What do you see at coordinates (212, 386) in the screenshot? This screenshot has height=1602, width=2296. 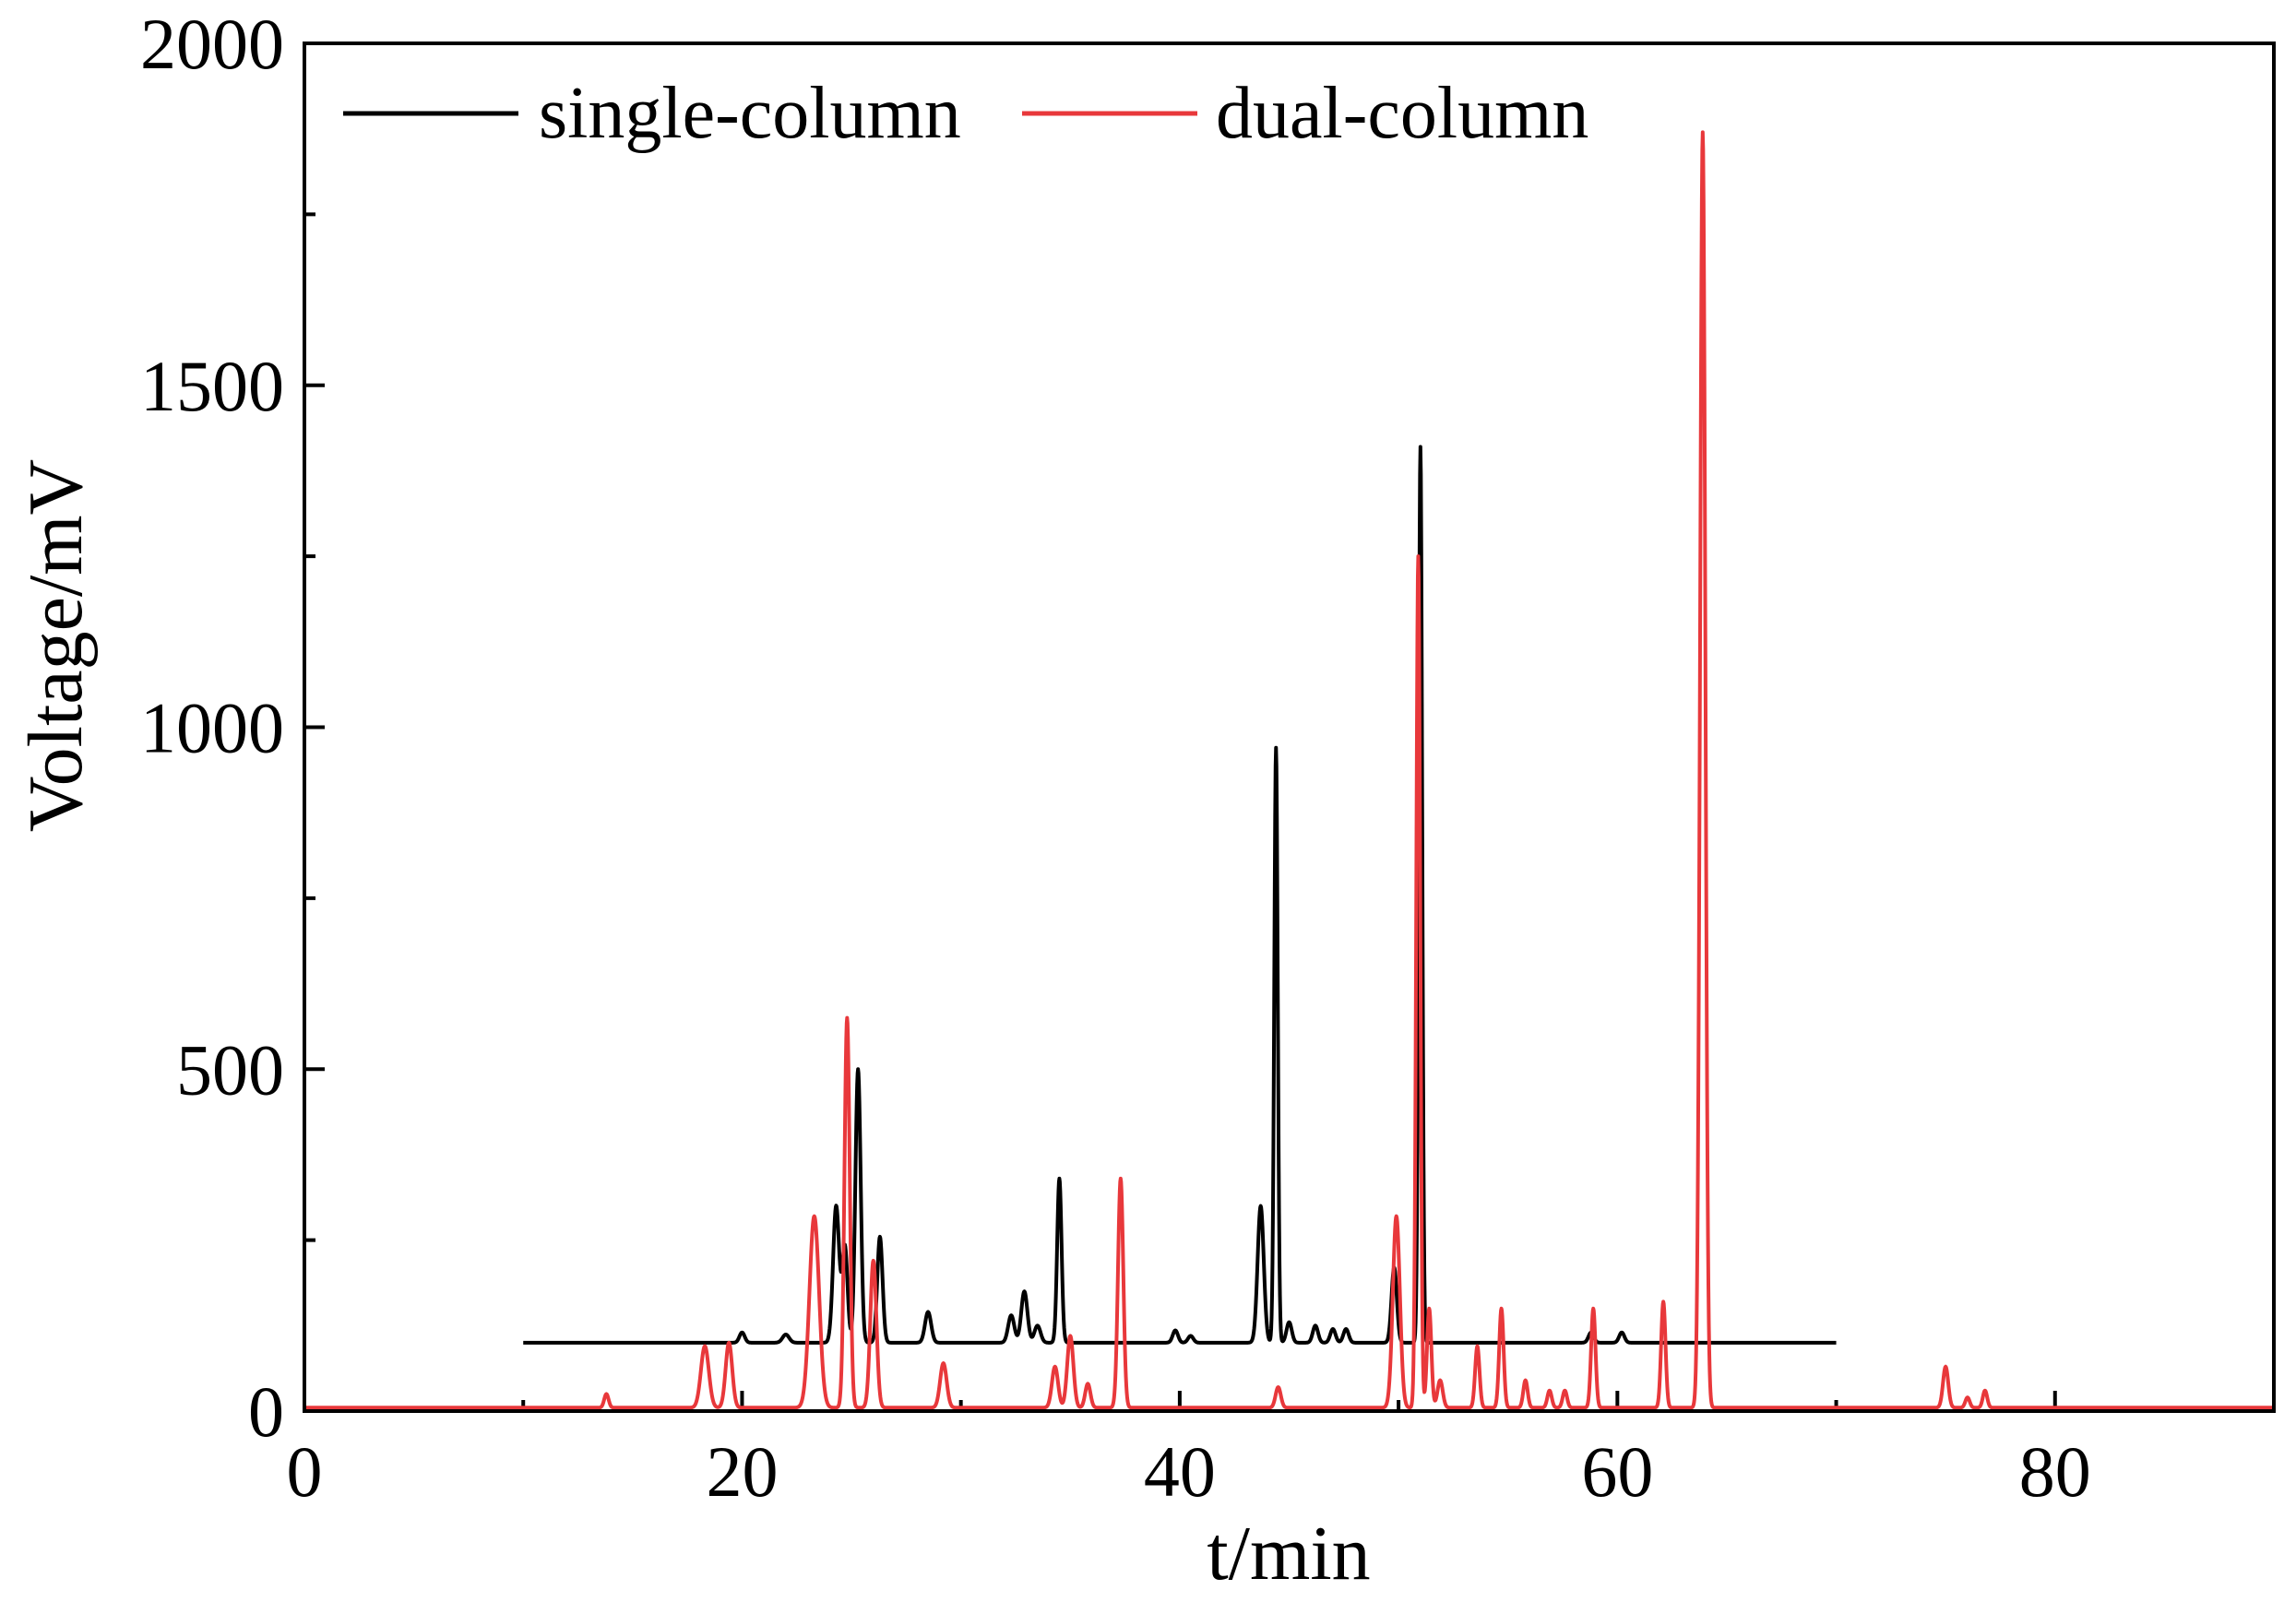 I see `y-tick-label: 1500` at bounding box center [212, 386].